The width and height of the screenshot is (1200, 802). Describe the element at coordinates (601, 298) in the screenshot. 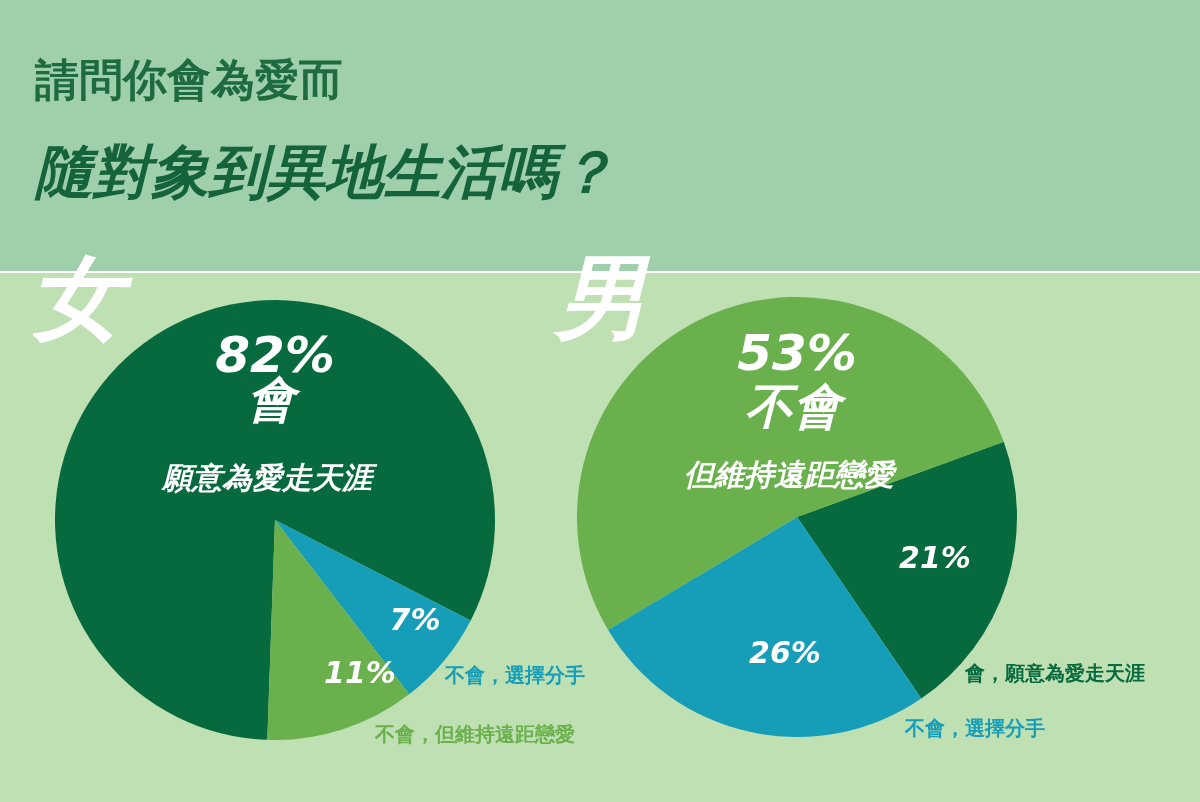

I see `chart-title: 男` at that location.